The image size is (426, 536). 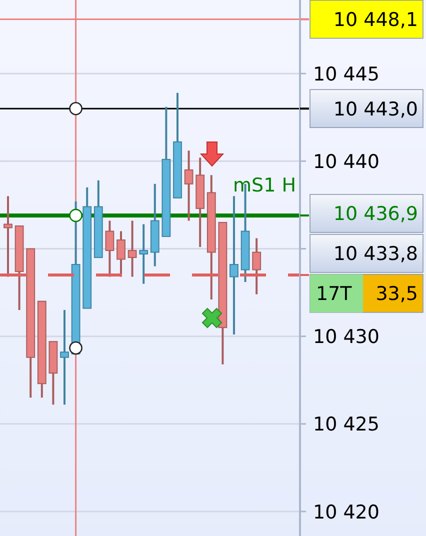 I want to click on y-tick-label: 10 425, so click(x=346, y=425).